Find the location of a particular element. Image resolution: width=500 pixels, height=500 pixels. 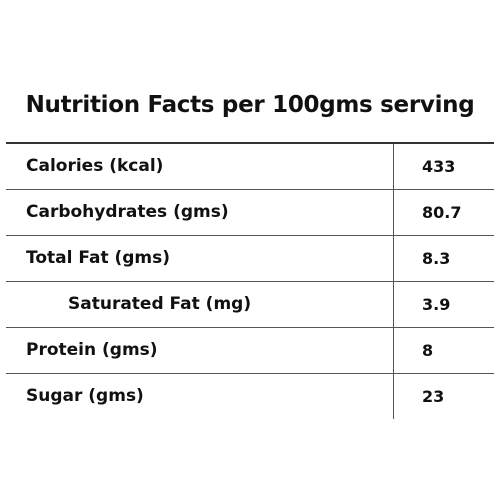

row: Protein (gms) 8 is located at coordinates (250, 351).